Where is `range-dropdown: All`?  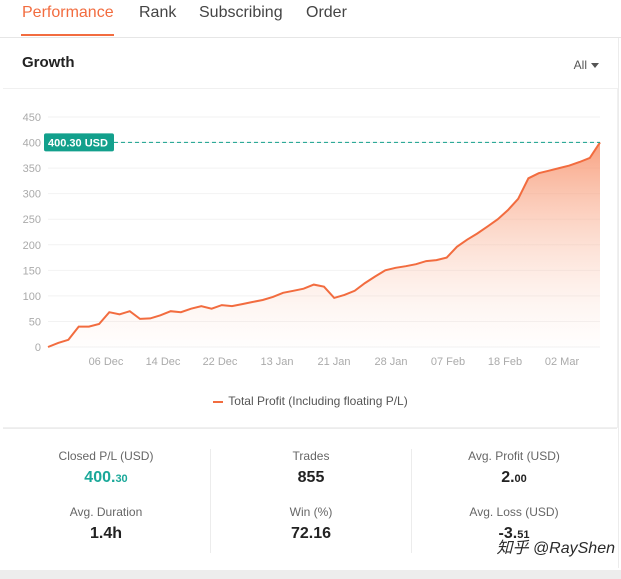
range-dropdown: All is located at coordinates (586, 65).